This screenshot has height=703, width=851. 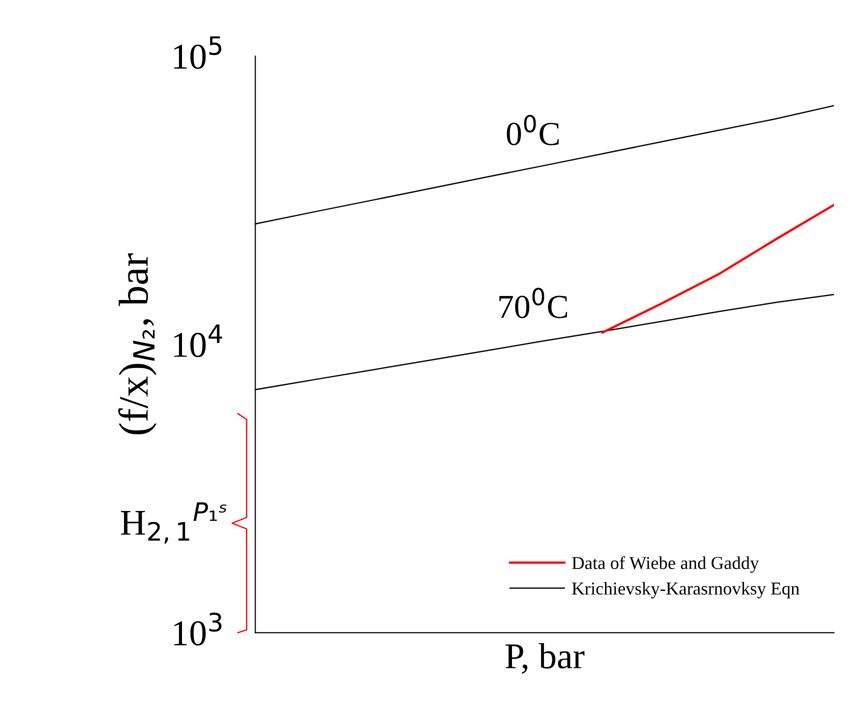 I want to click on y-tick-label: 10$^{3}$, so click(x=198, y=629).